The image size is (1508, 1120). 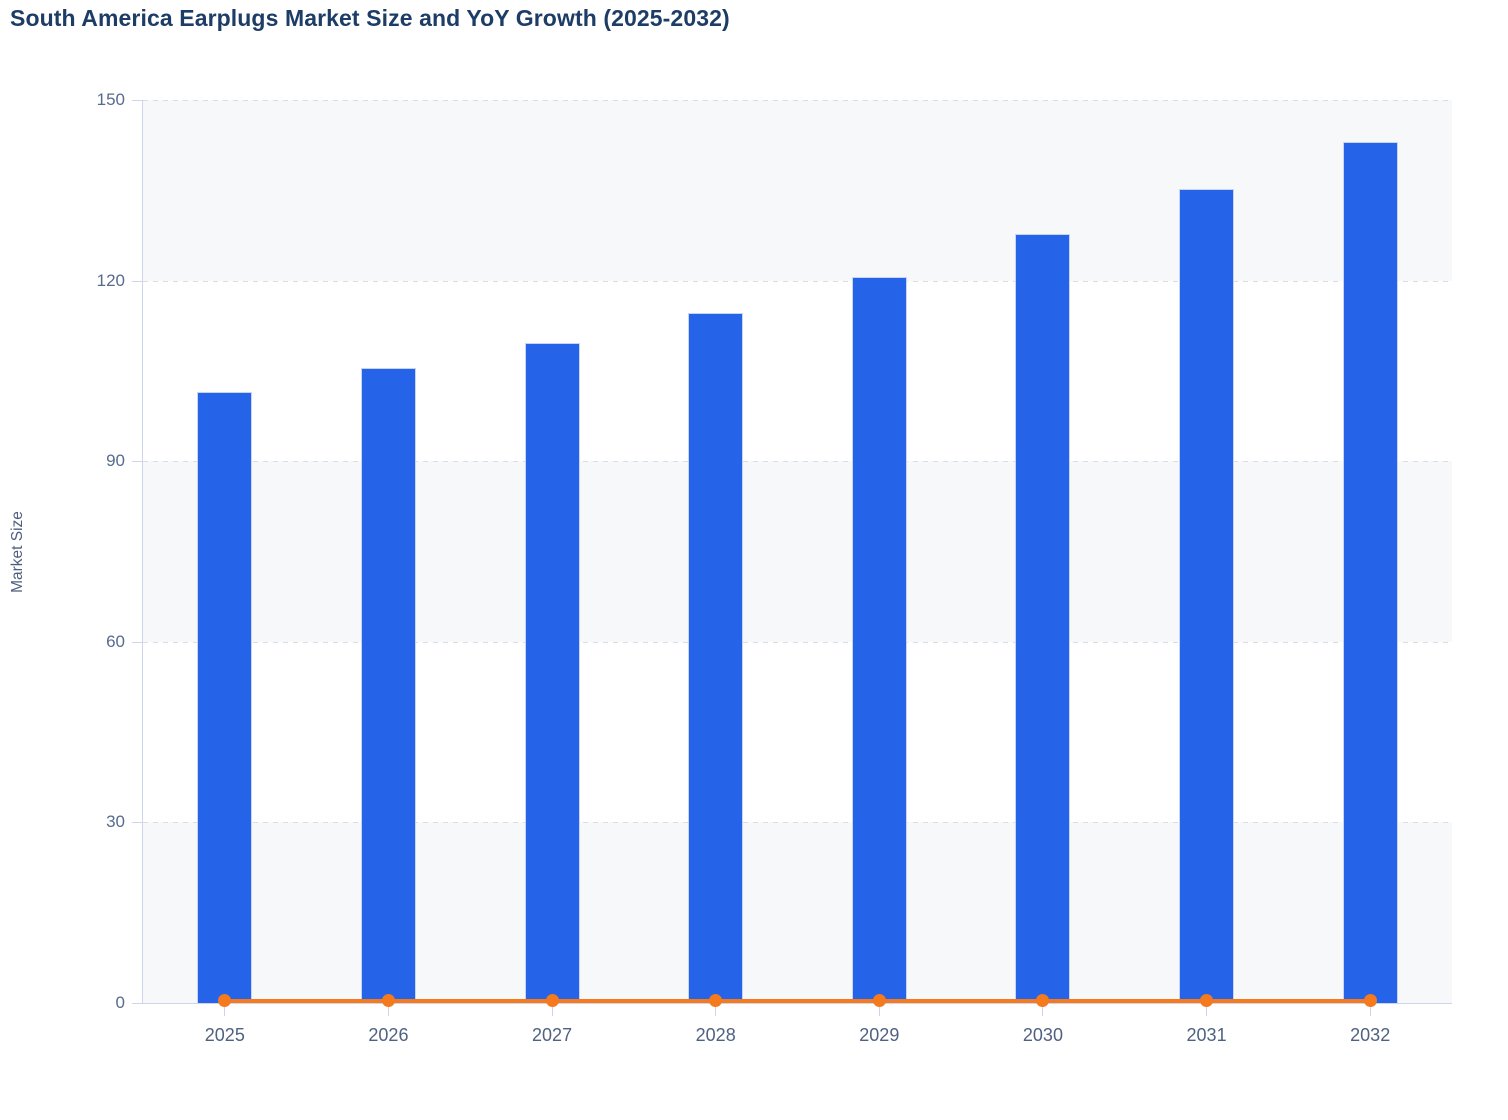 What do you see at coordinates (1370, 1000) in the screenshot?
I see `yoy-marker-2032` at bounding box center [1370, 1000].